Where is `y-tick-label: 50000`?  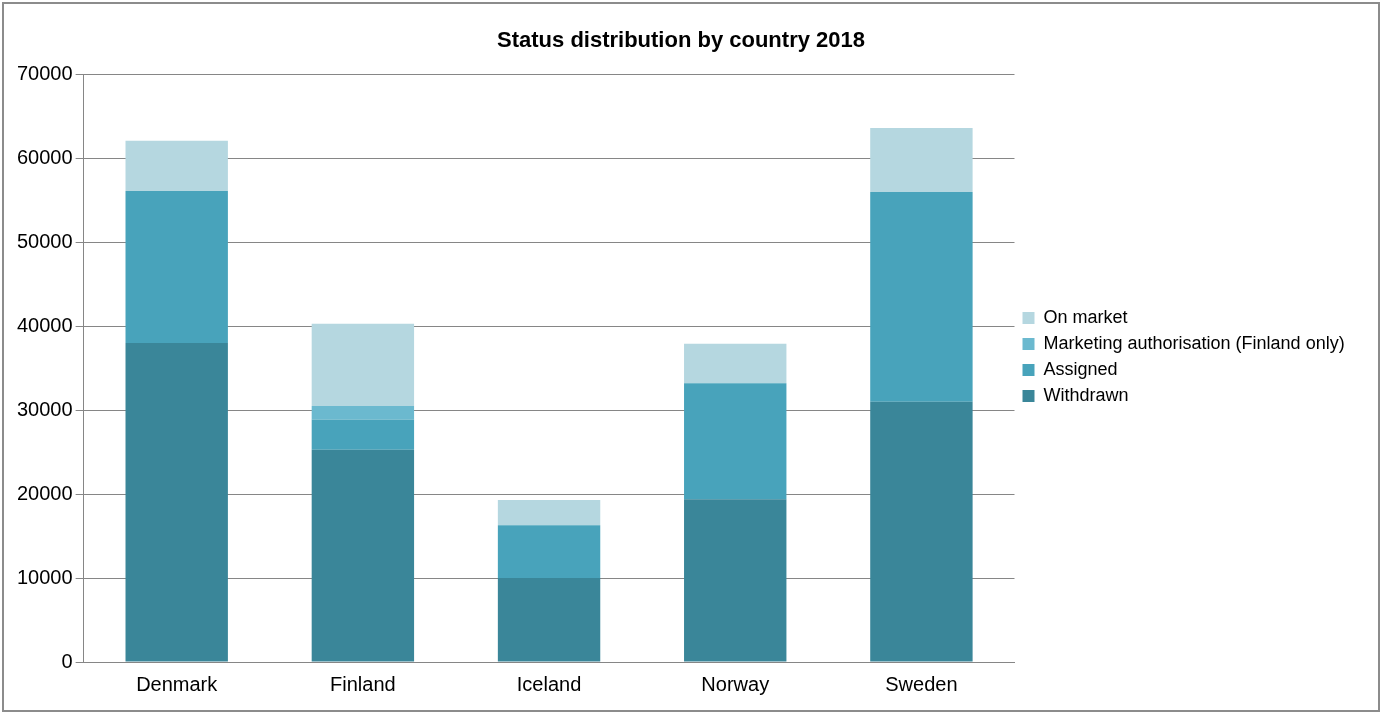 y-tick-label: 50000 is located at coordinates (44, 240).